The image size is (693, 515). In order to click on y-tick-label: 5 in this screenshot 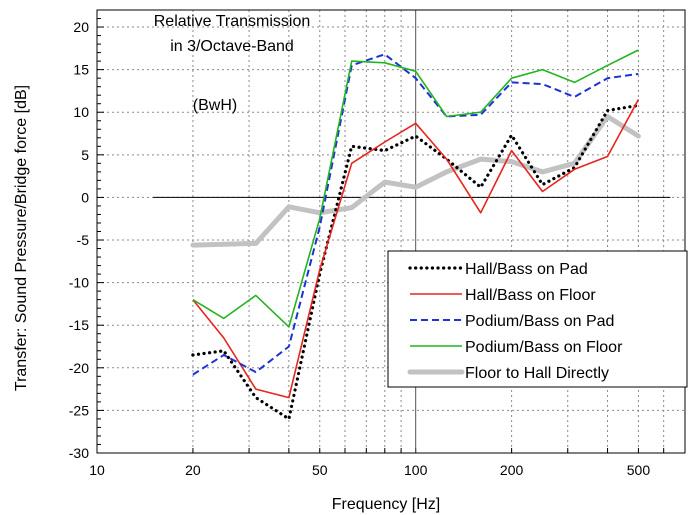, I will do `click(85, 155)`.